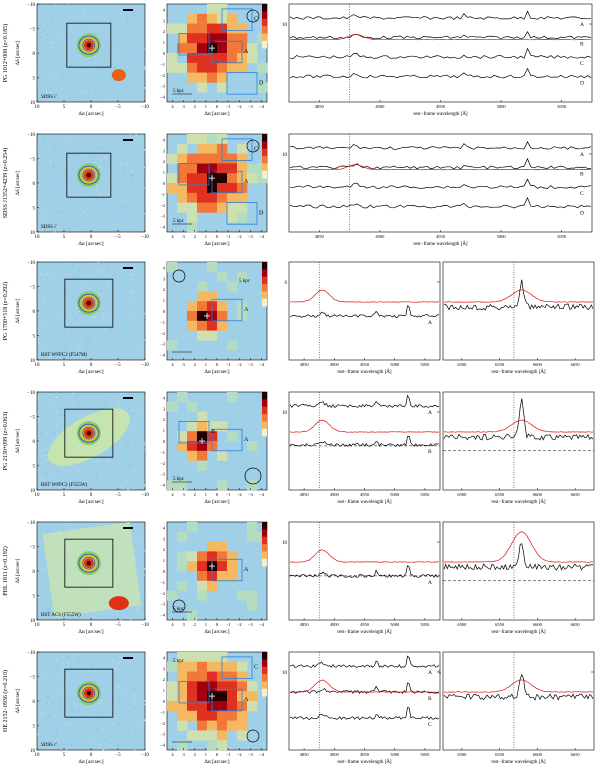 The width and height of the screenshot is (600, 781). What do you see at coordinates (305, 624) in the screenshot?
I see `x-tick-label: 4850` at bounding box center [305, 624].